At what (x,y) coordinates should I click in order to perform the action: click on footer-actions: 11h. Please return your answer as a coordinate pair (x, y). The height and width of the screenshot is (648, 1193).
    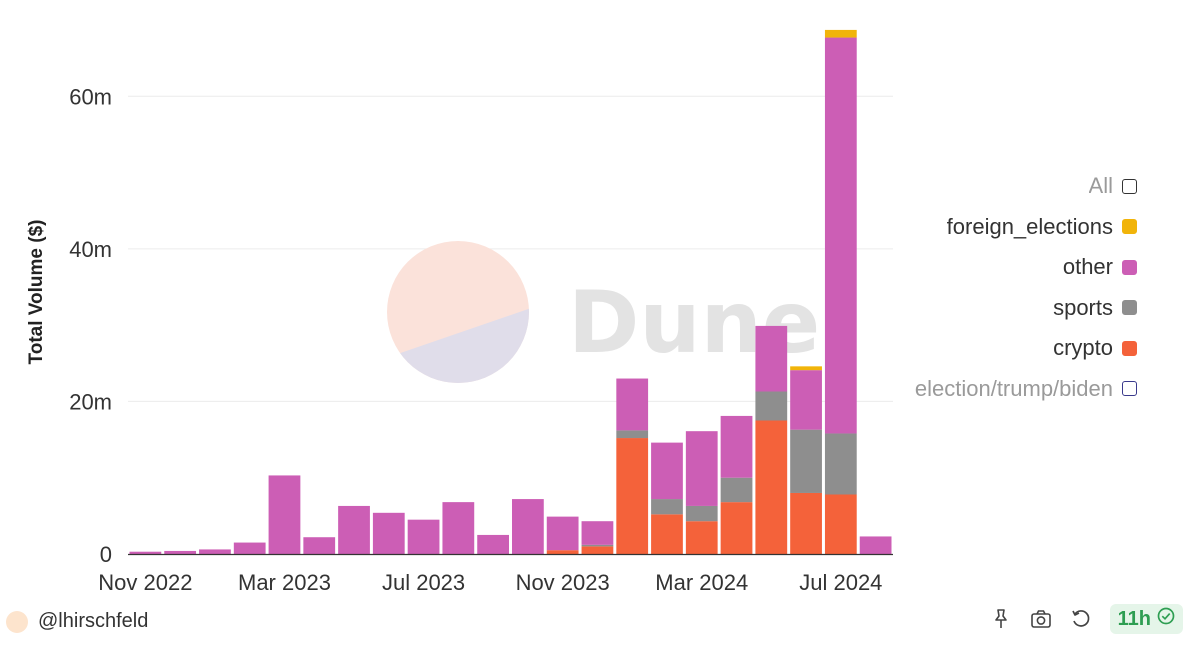
    Looking at the image, I should click on (1078, 619).